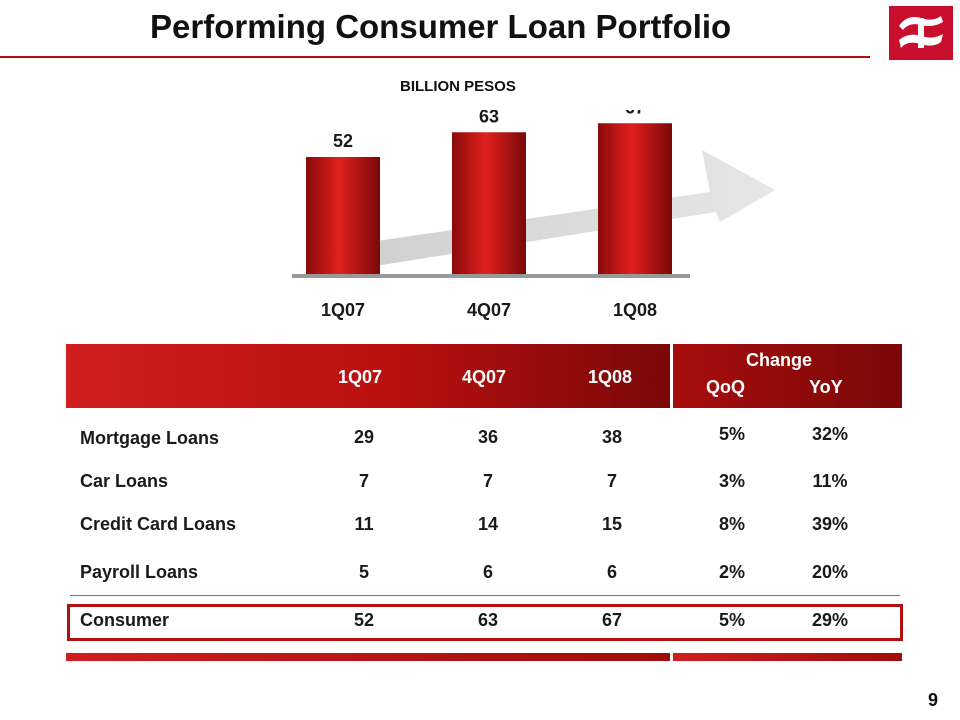 This screenshot has height=720, width=960. I want to click on table-cell: 15, so click(612, 524).